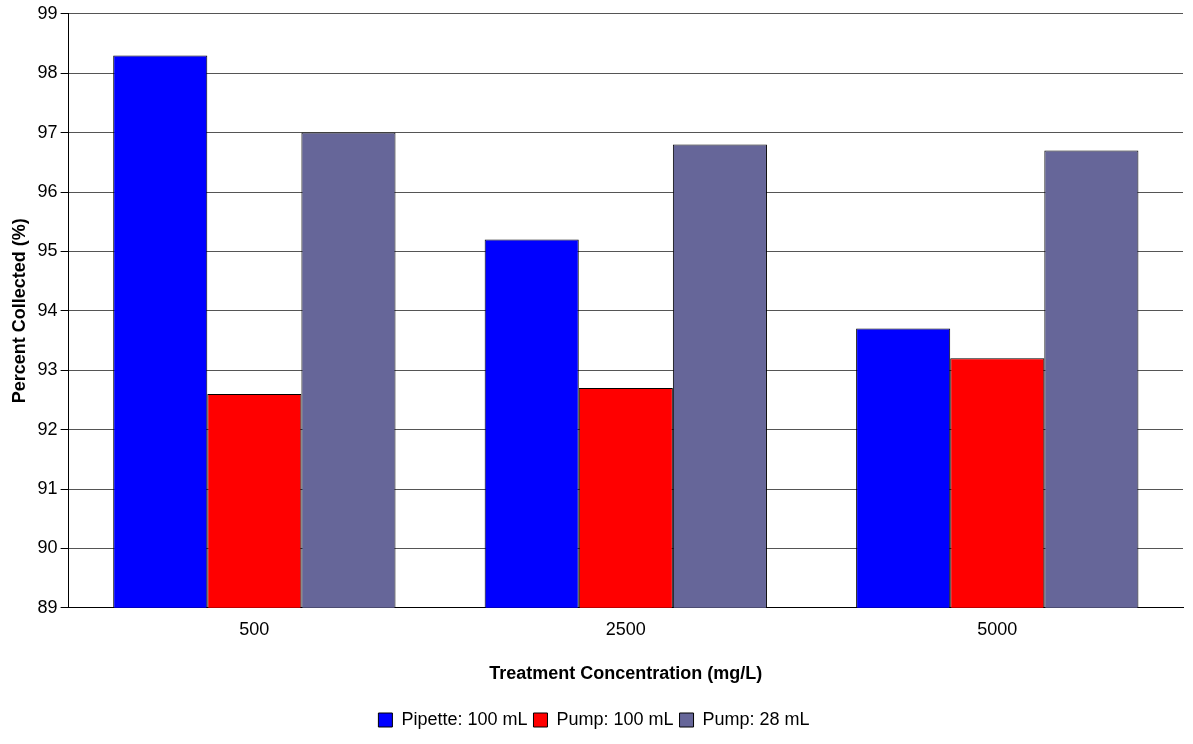 Image resolution: width=1193 pixels, height=744 pixels. I want to click on y-tick-label: 99, so click(47, 12).